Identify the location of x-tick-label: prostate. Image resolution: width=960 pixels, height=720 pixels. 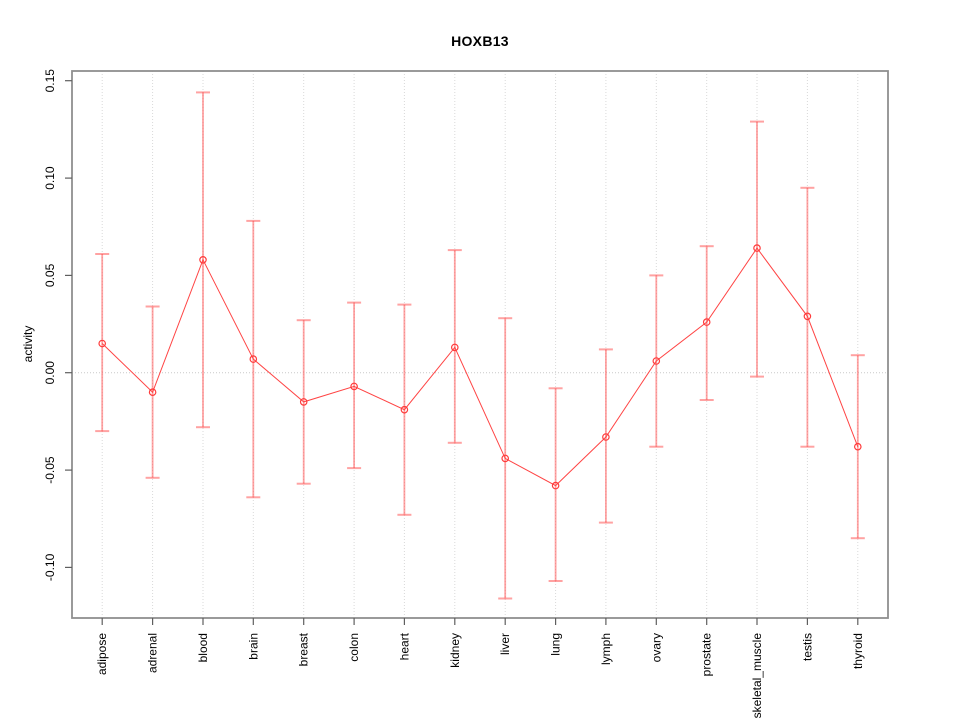
(707, 655).